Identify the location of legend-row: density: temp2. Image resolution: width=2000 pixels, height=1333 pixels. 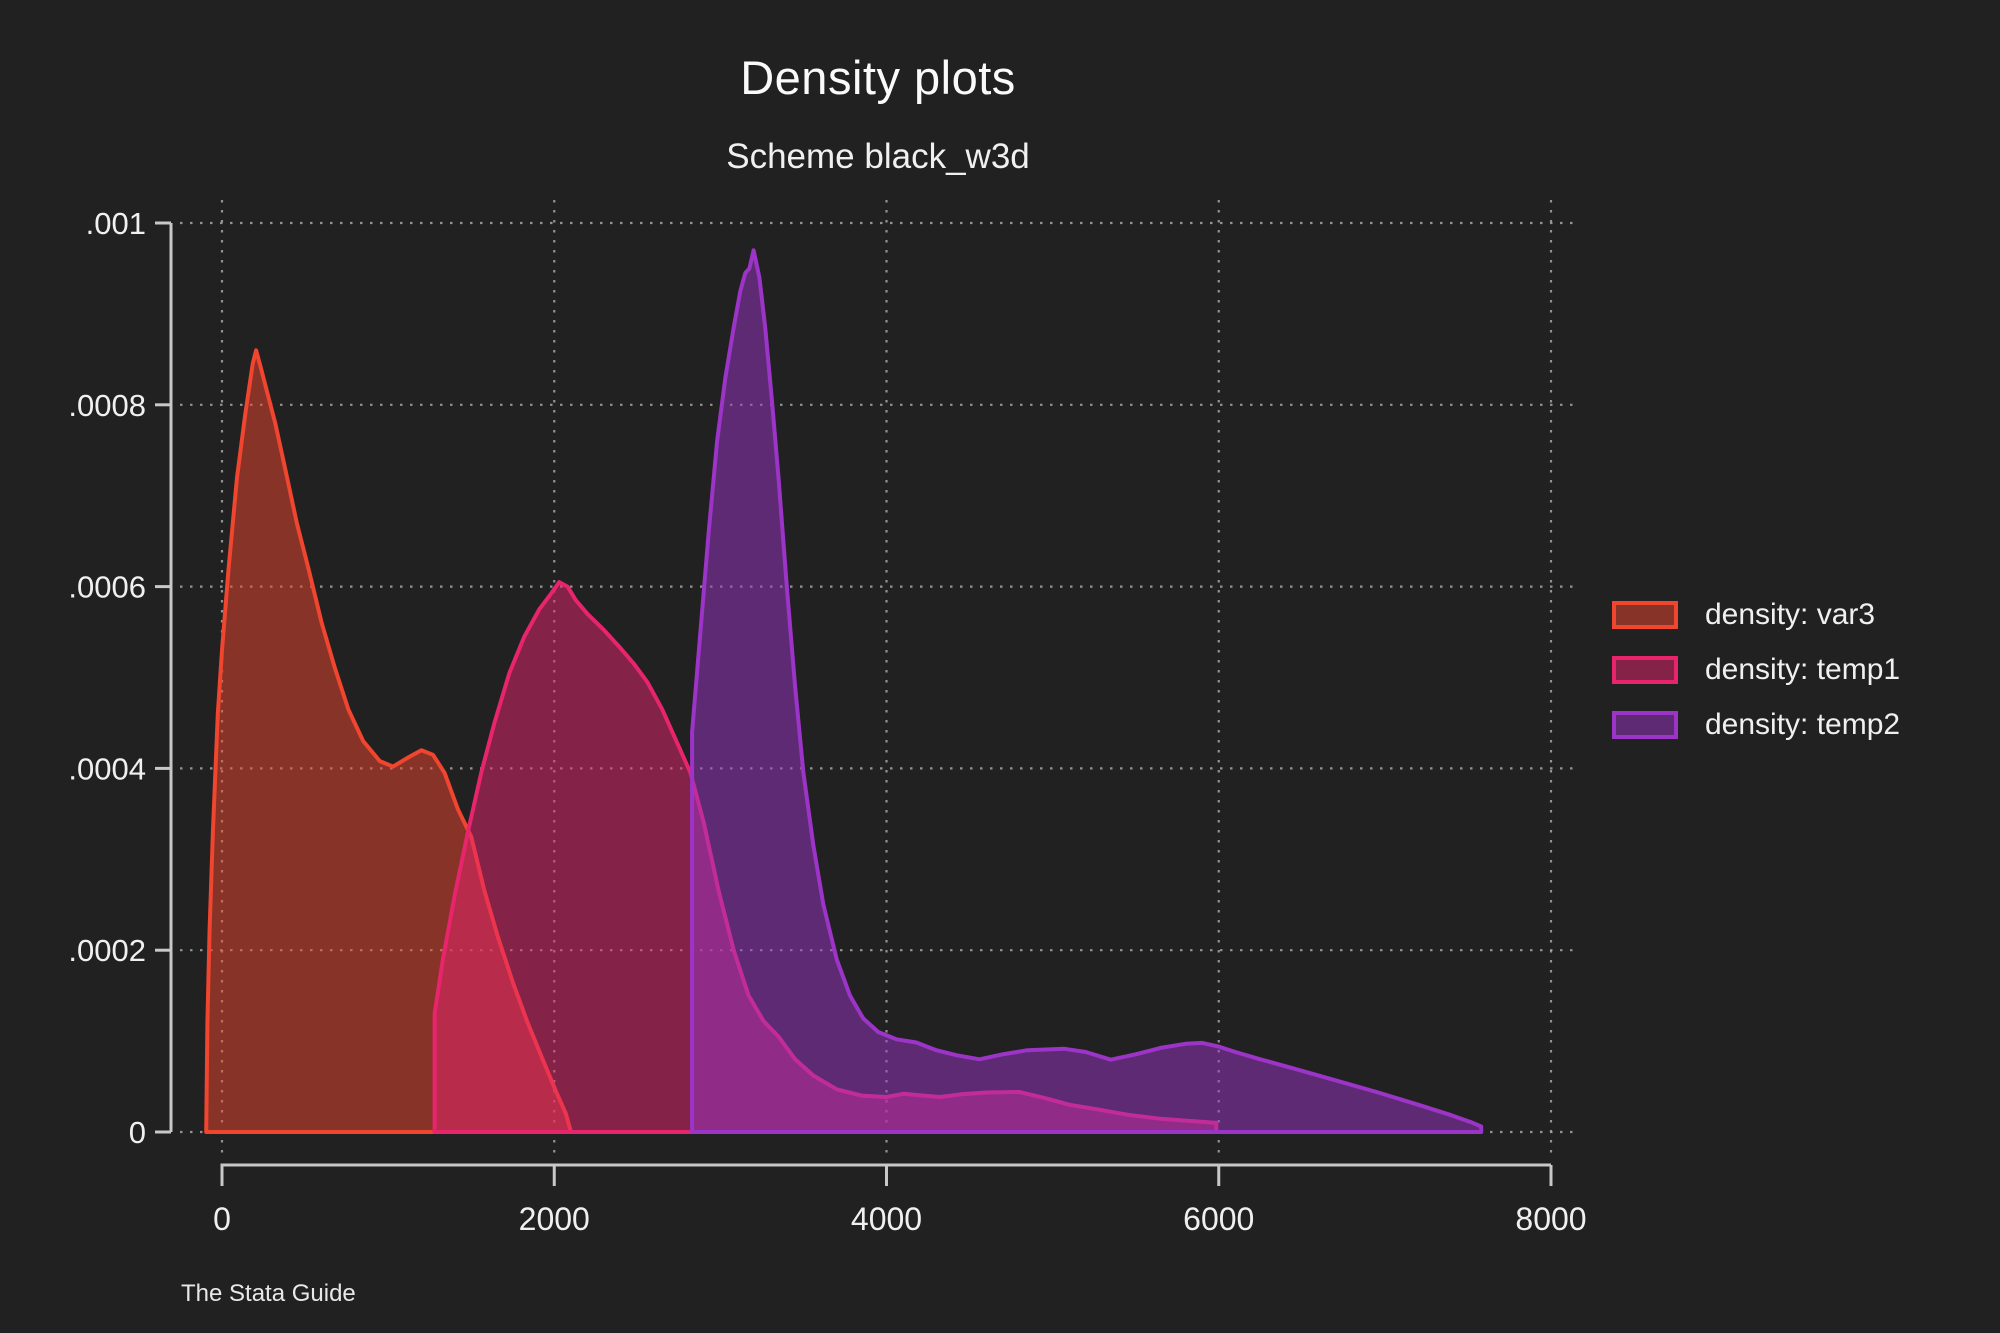
(1756, 724).